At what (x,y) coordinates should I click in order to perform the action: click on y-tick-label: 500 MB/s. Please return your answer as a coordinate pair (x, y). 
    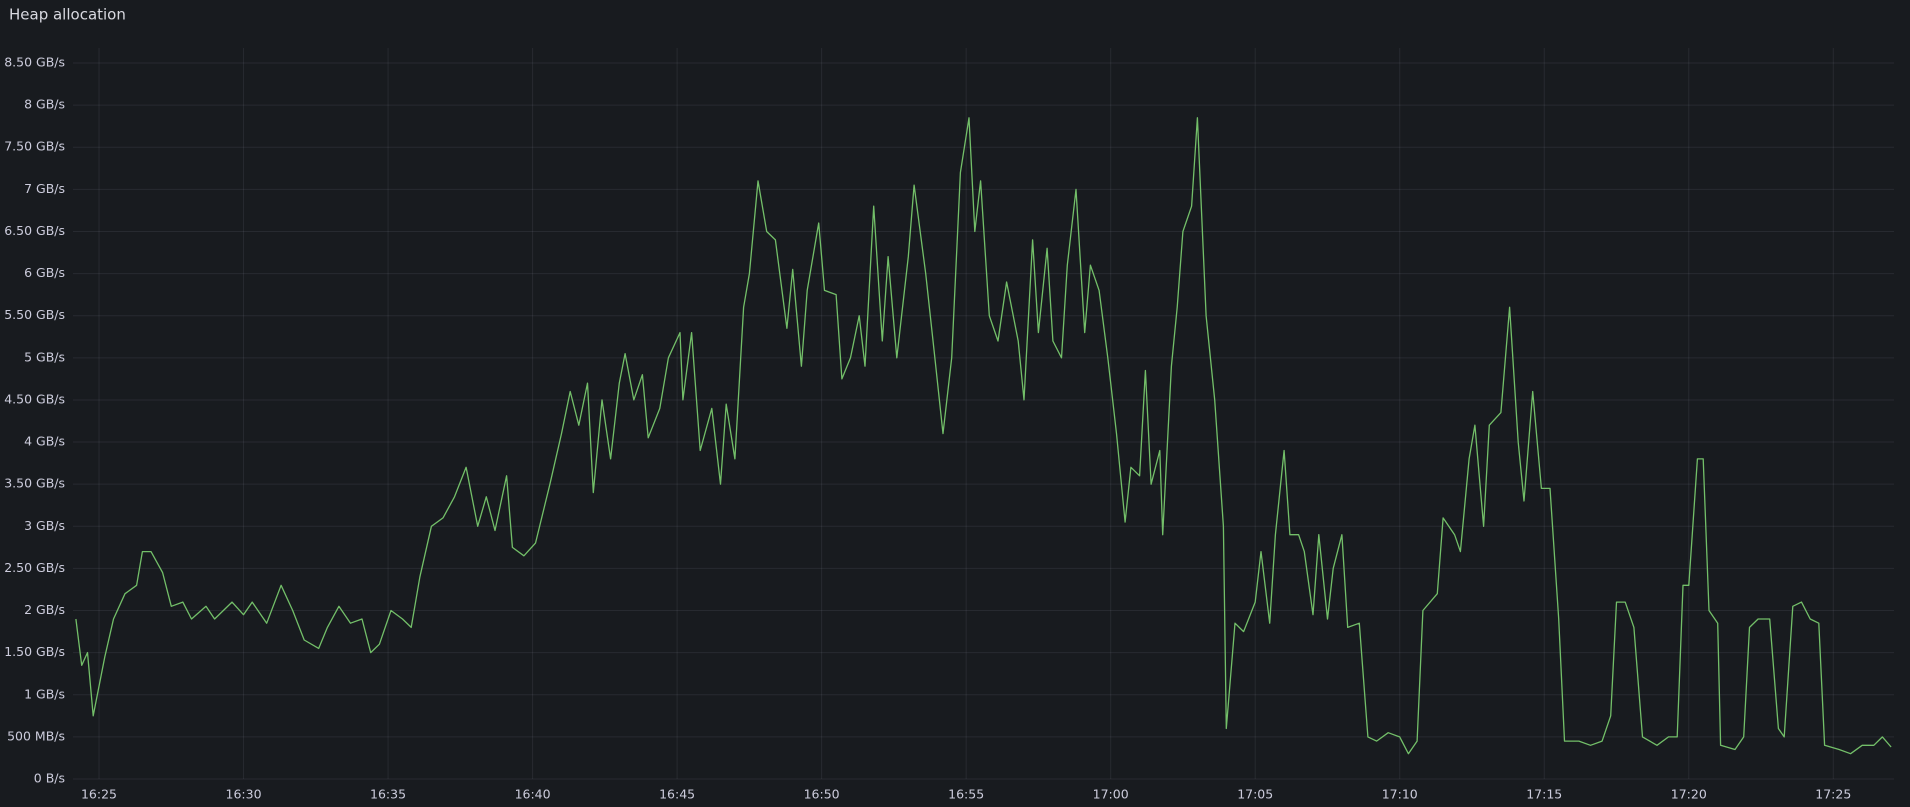
    Looking at the image, I should click on (36, 735).